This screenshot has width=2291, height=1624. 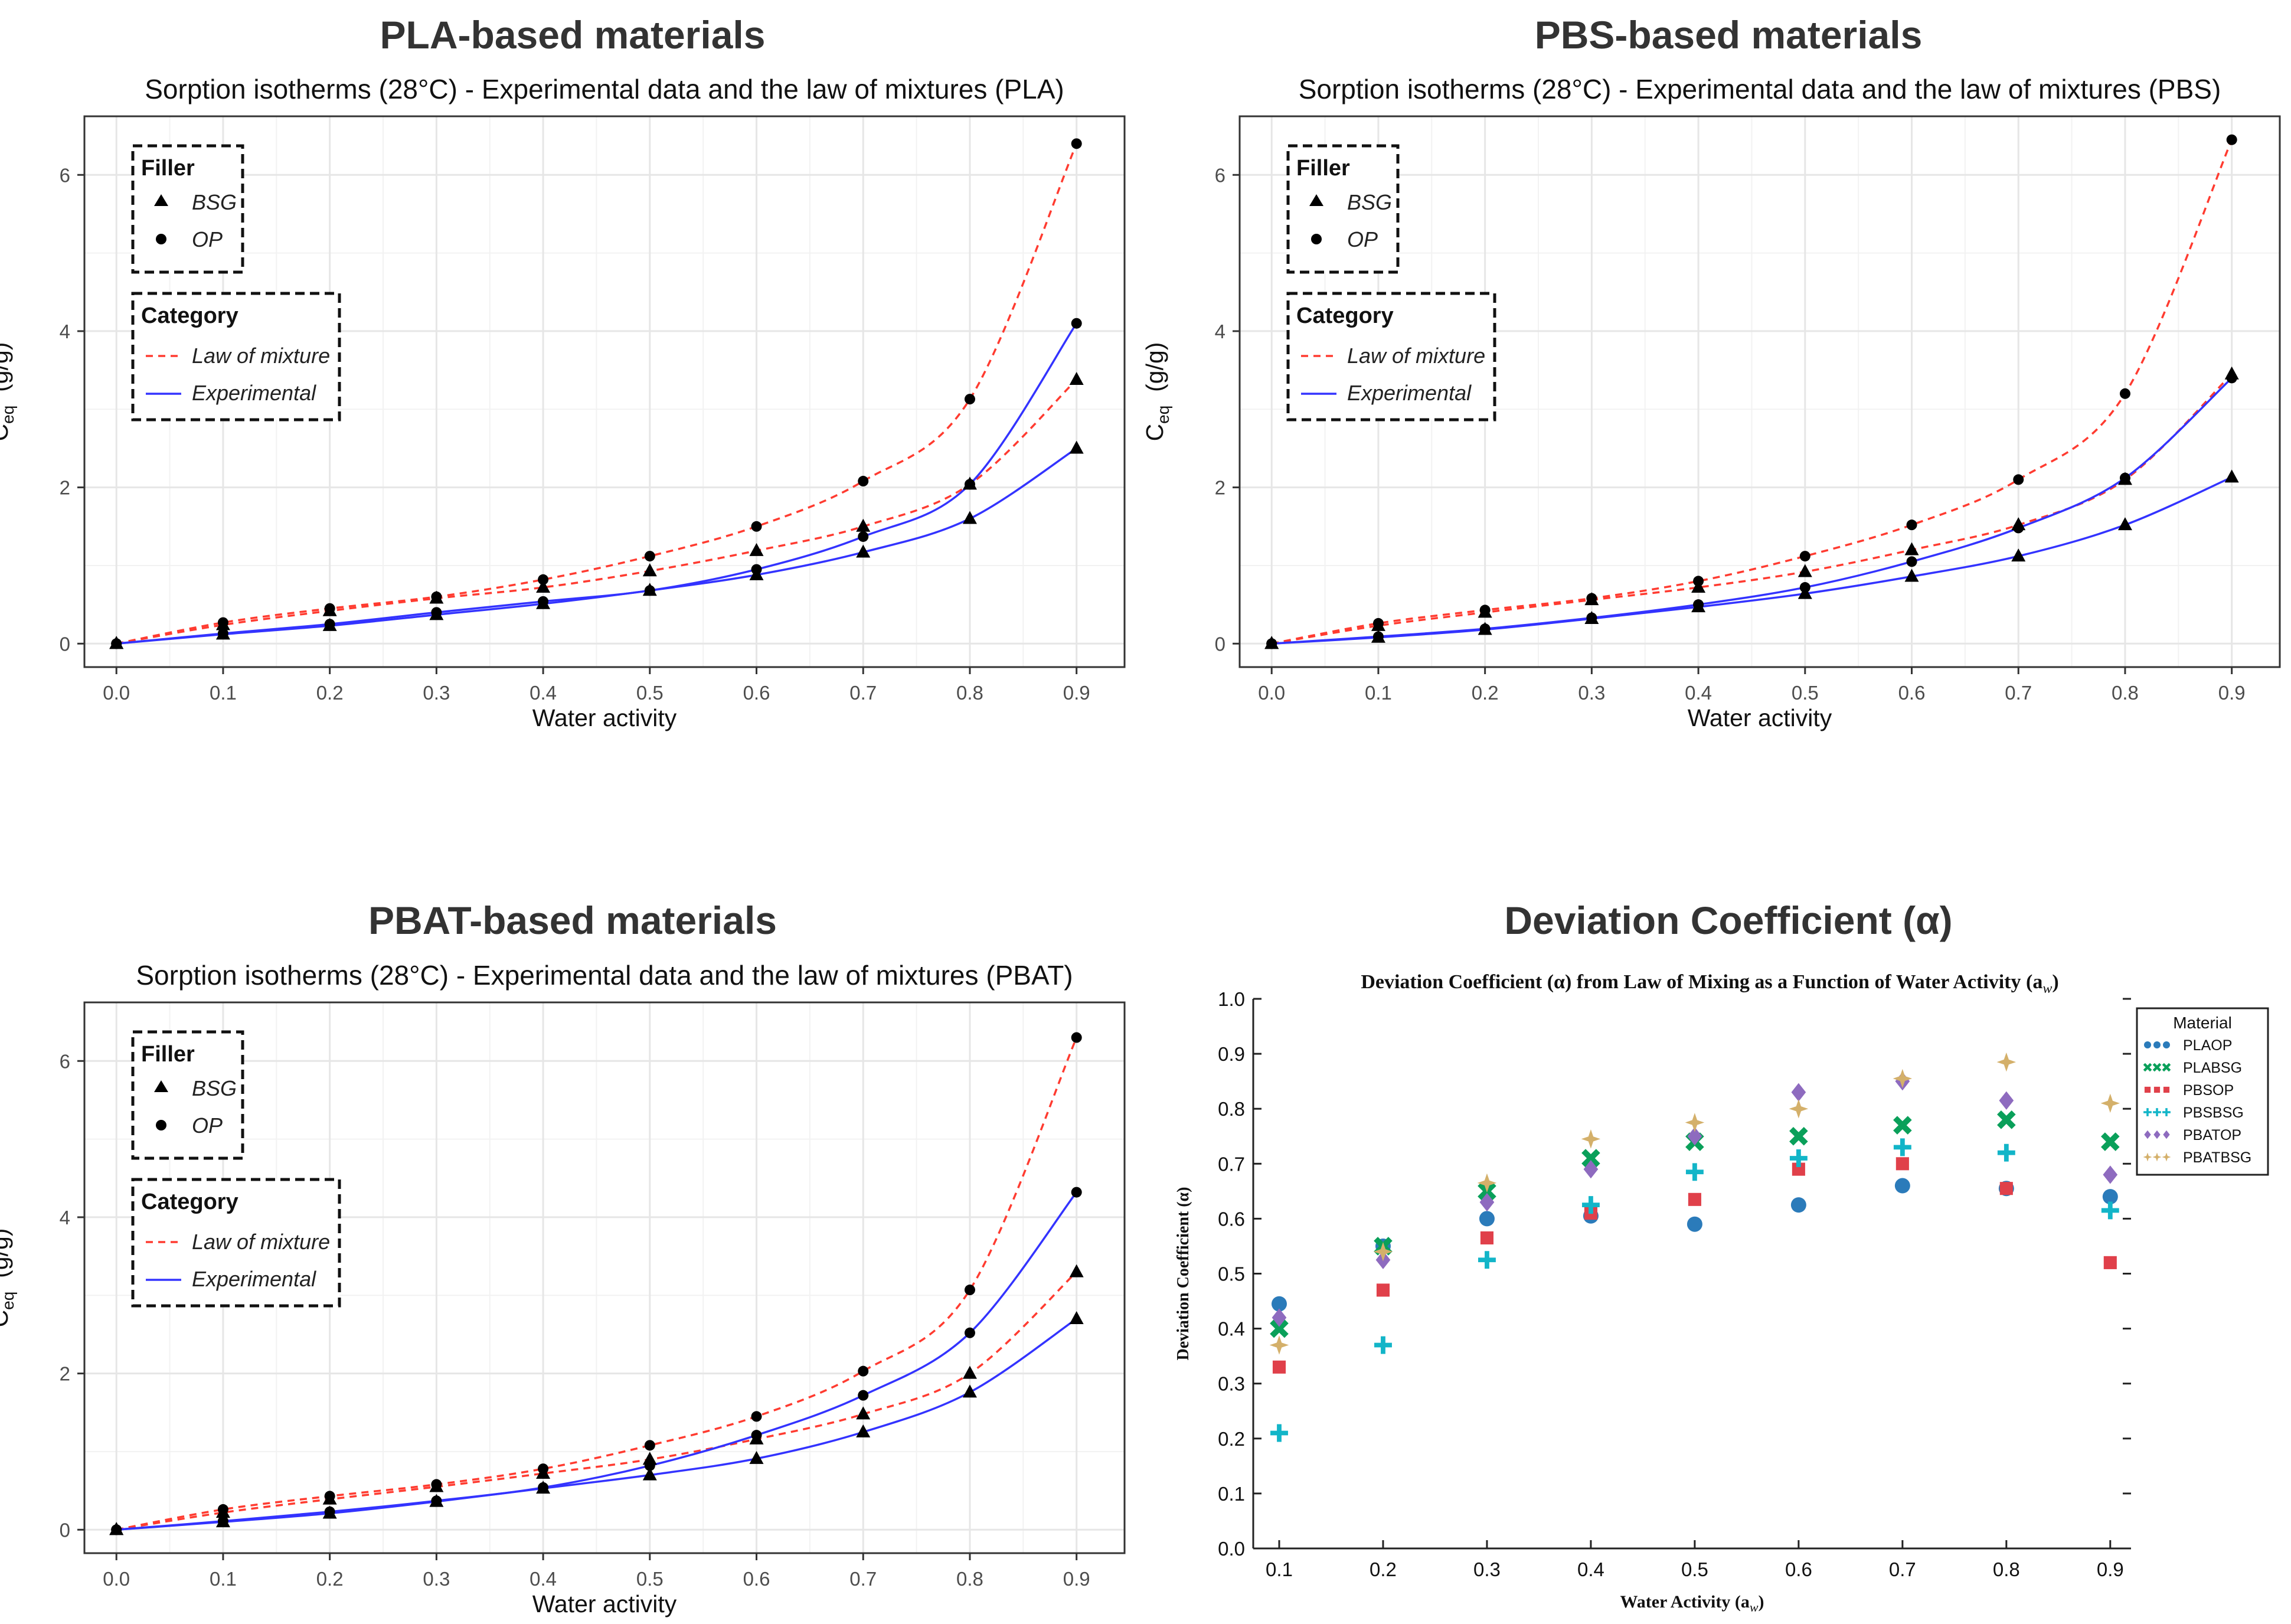 I want to click on deviation-x-tick-label: 0.2, so click(x=1383, y=1569).